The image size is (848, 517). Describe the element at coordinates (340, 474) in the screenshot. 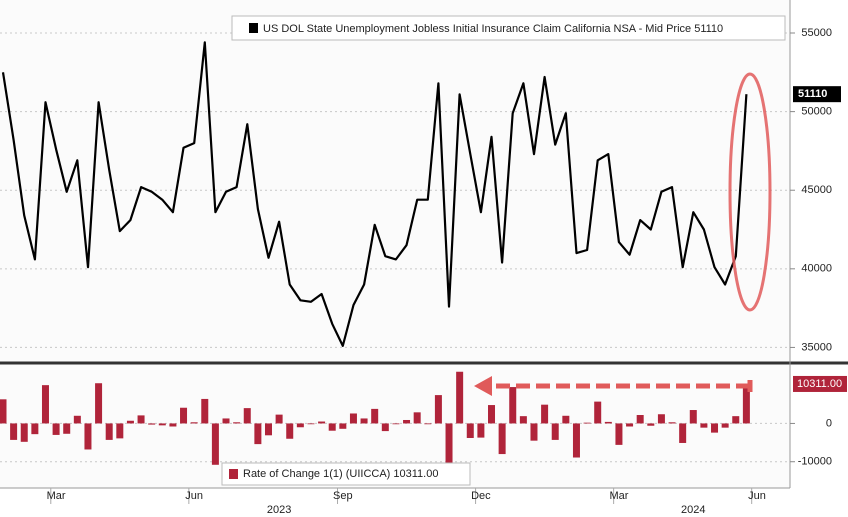

I see `legend-label: Rate of Change 1(1) (UIICCA) 10311.00` at that location.